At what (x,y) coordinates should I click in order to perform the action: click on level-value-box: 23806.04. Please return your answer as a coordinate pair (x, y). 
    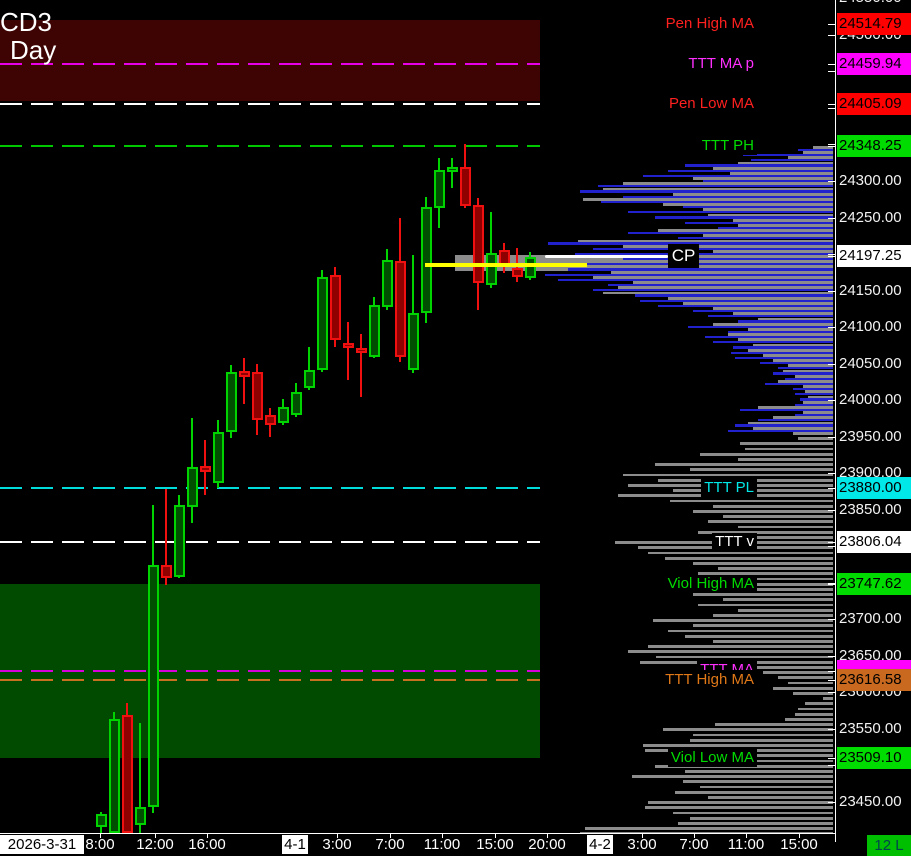
    Looking at the image, I should click on (874, 541).